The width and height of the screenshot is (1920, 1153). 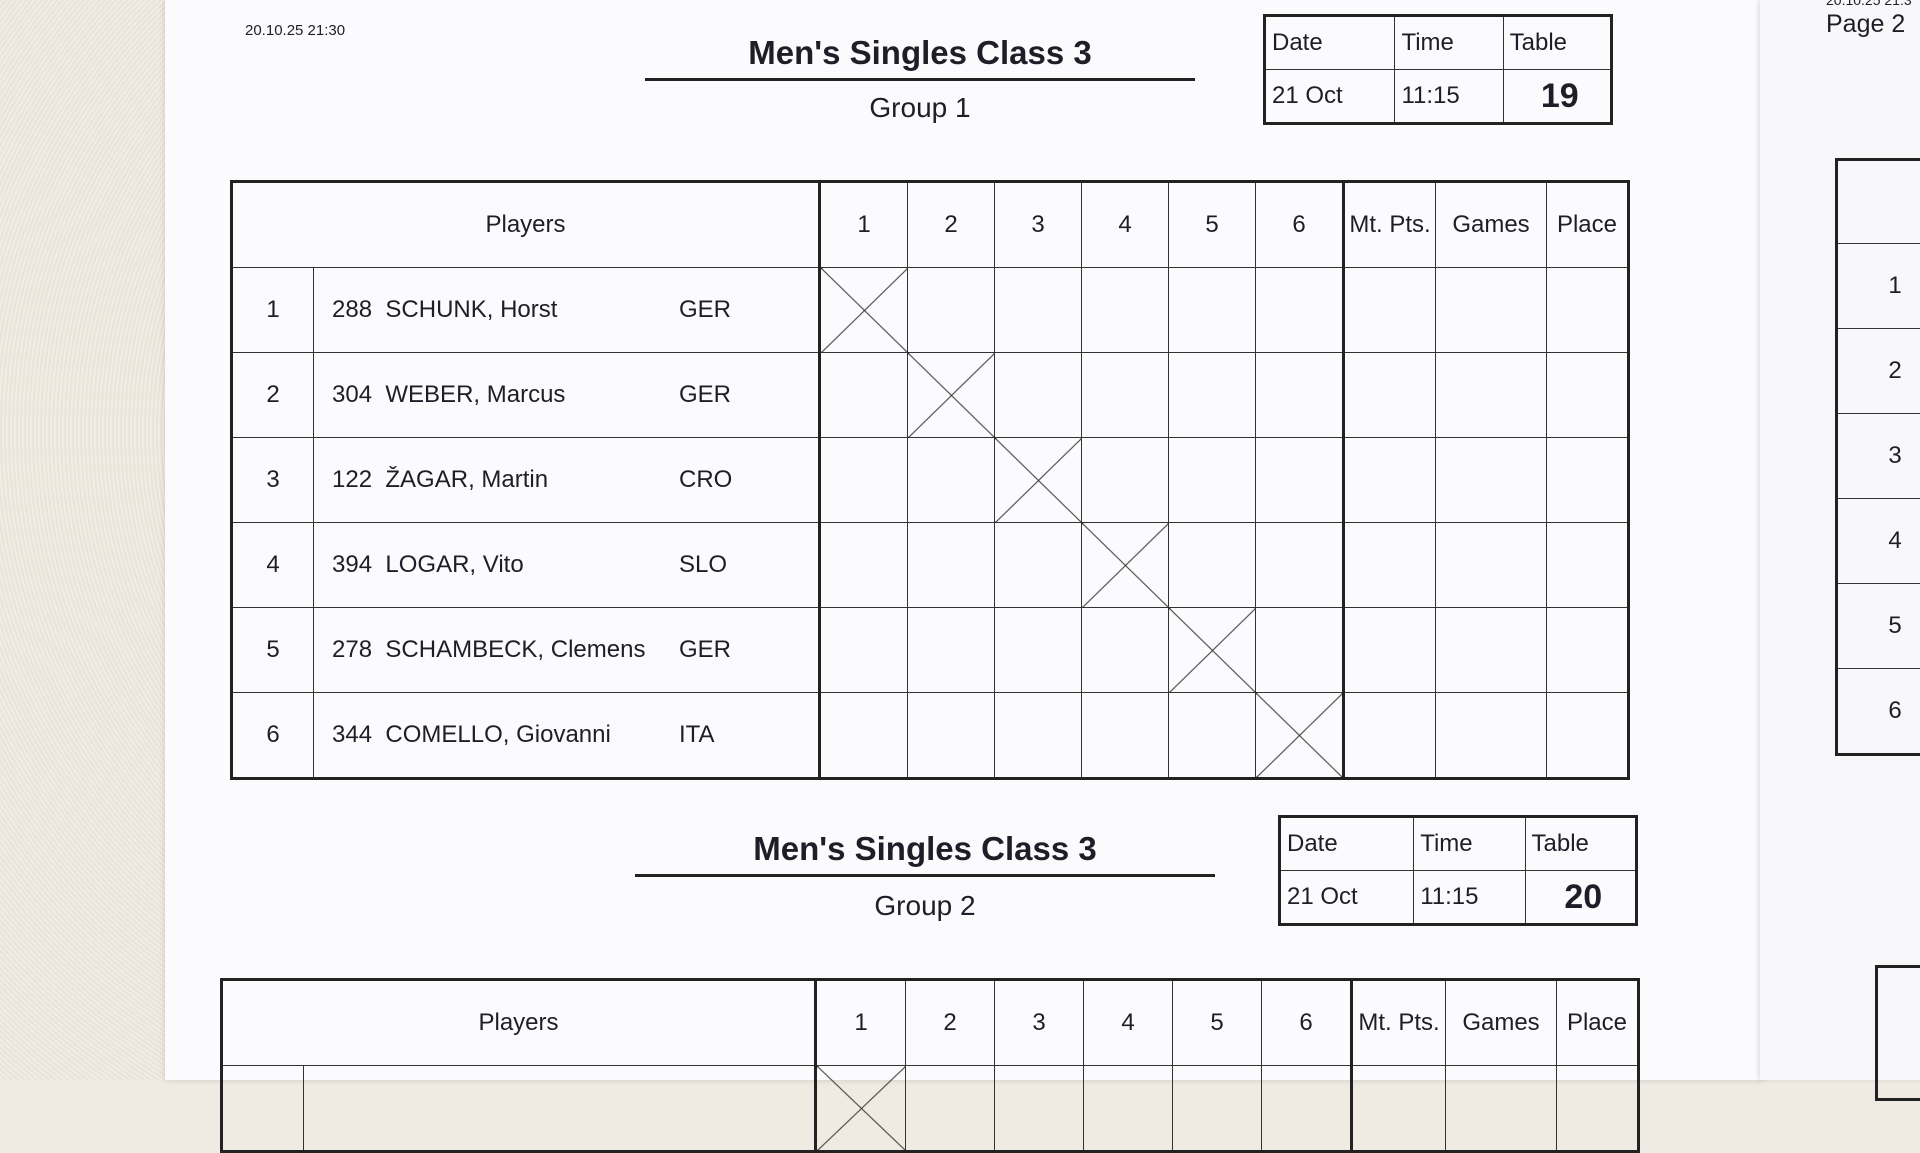 I want to click on player-cell: 394 LOGAR, Vito SLO, so click(x=567, y=565).